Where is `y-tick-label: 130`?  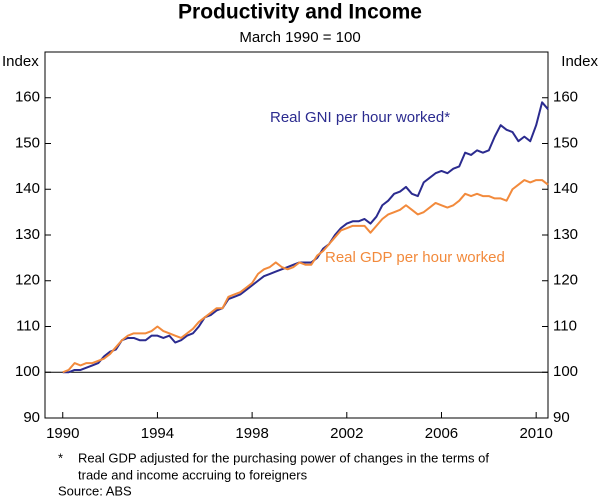
y-tick-label: 130 is located at coordinates (27, 234).